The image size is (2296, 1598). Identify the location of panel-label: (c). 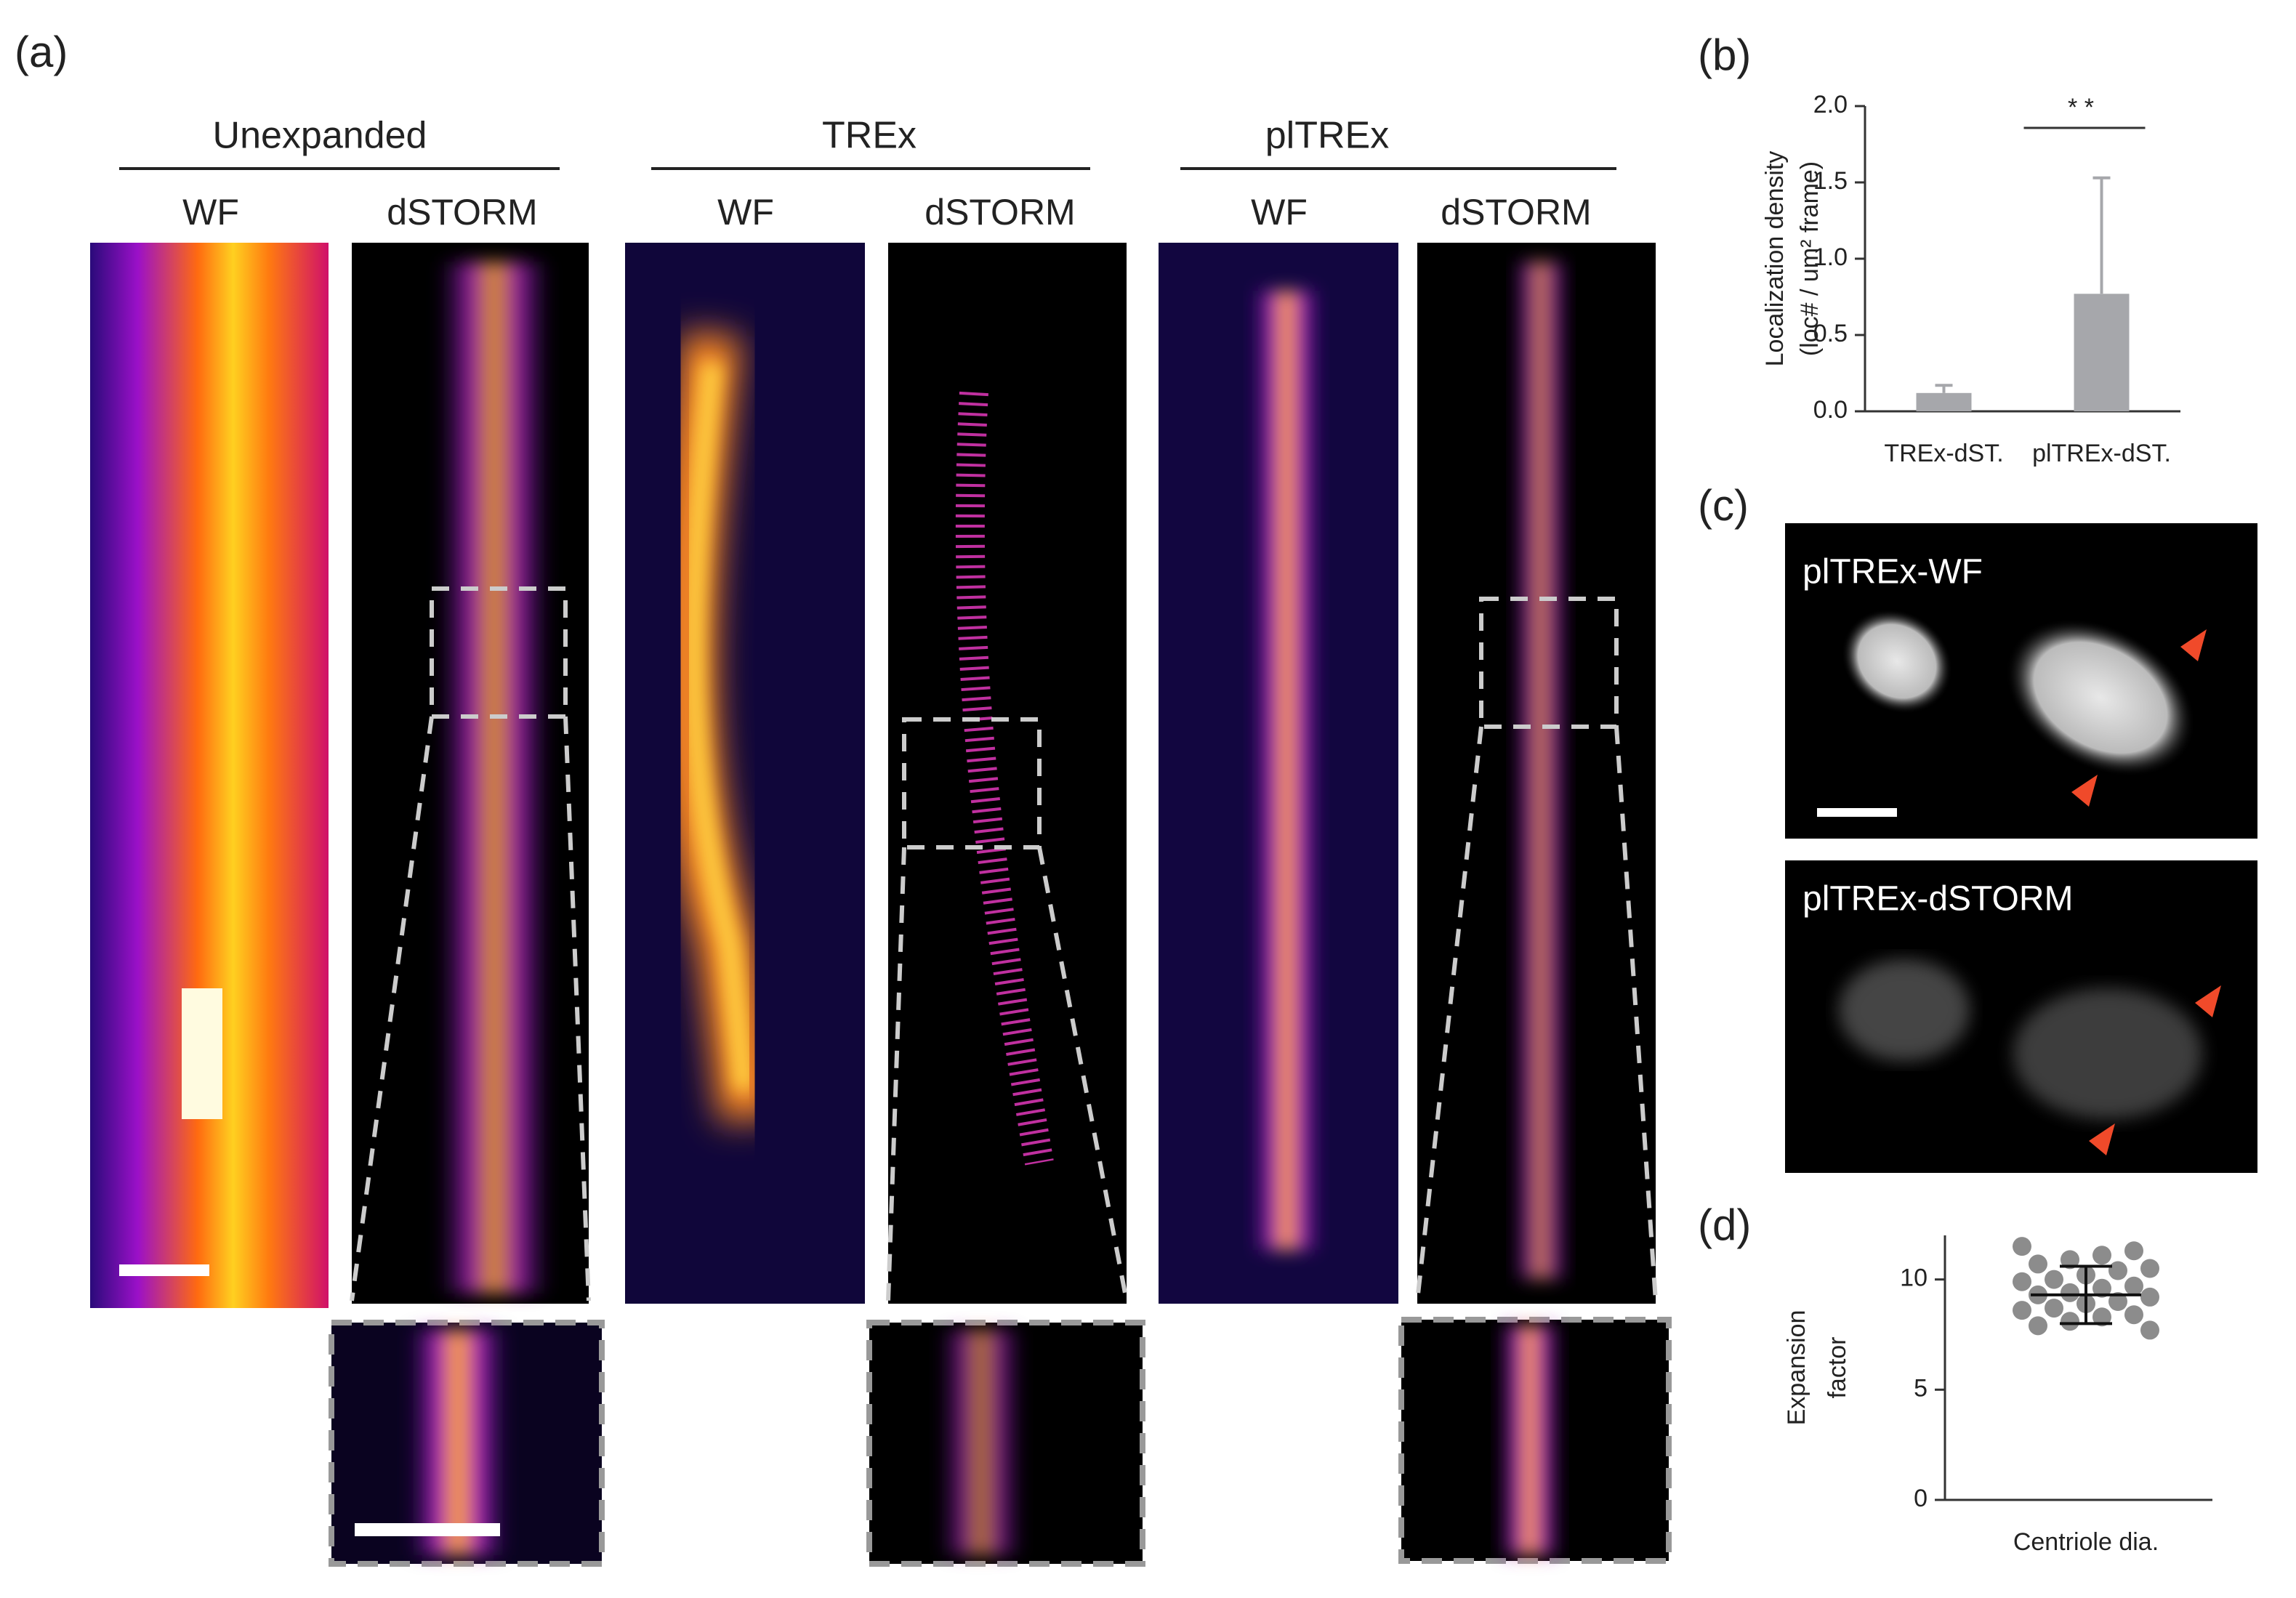
(1723, 505).